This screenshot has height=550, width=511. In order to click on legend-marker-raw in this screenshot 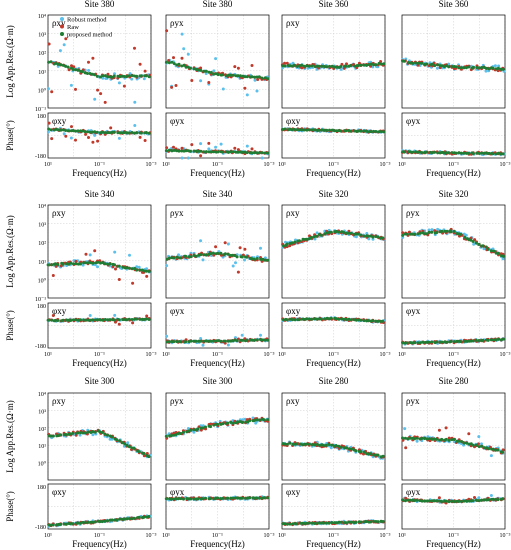, I will do `click(62, 26)`.